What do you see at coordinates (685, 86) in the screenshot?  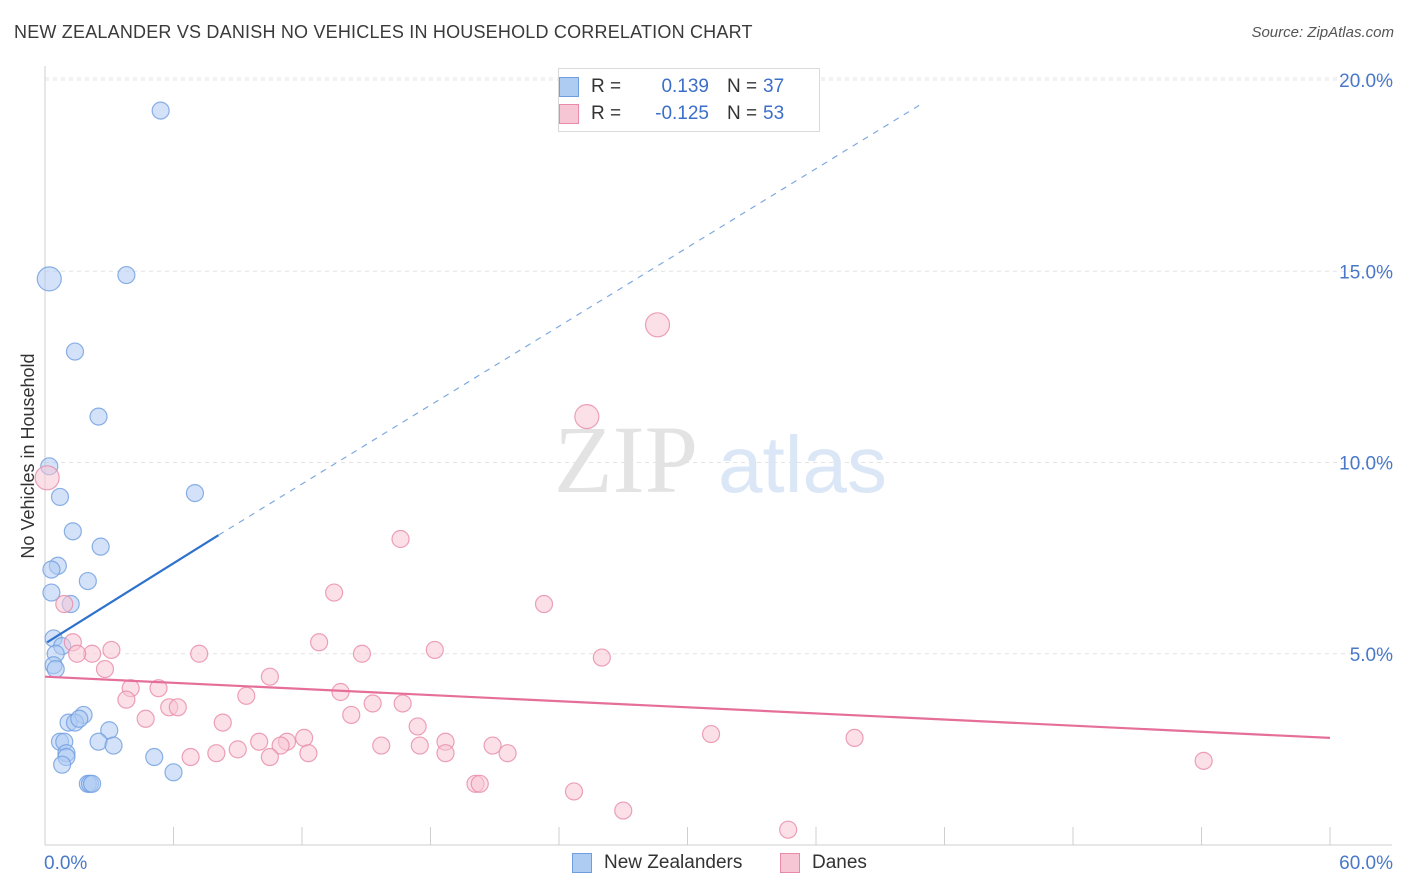 I see `legend-r-value: 0.139` at bounding box center [685, 86].